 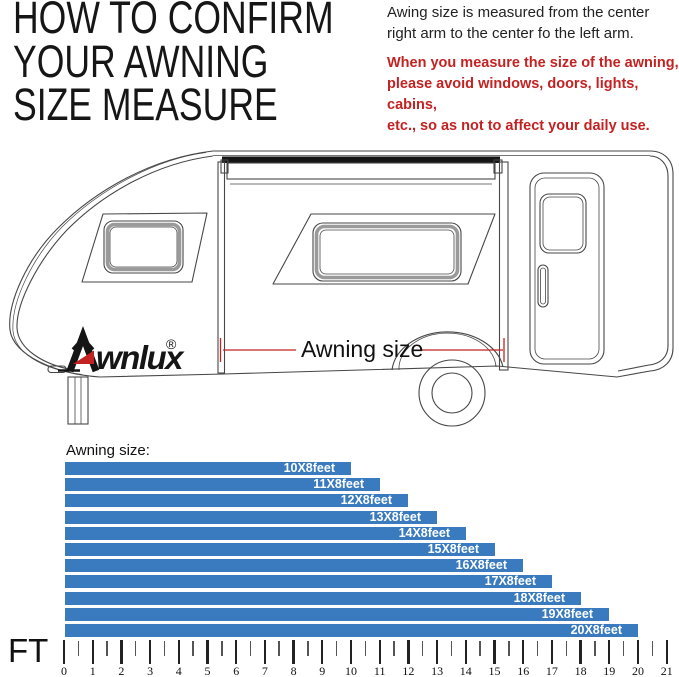 I want to click on ruler-number: 11, so click(x=379, y=670).